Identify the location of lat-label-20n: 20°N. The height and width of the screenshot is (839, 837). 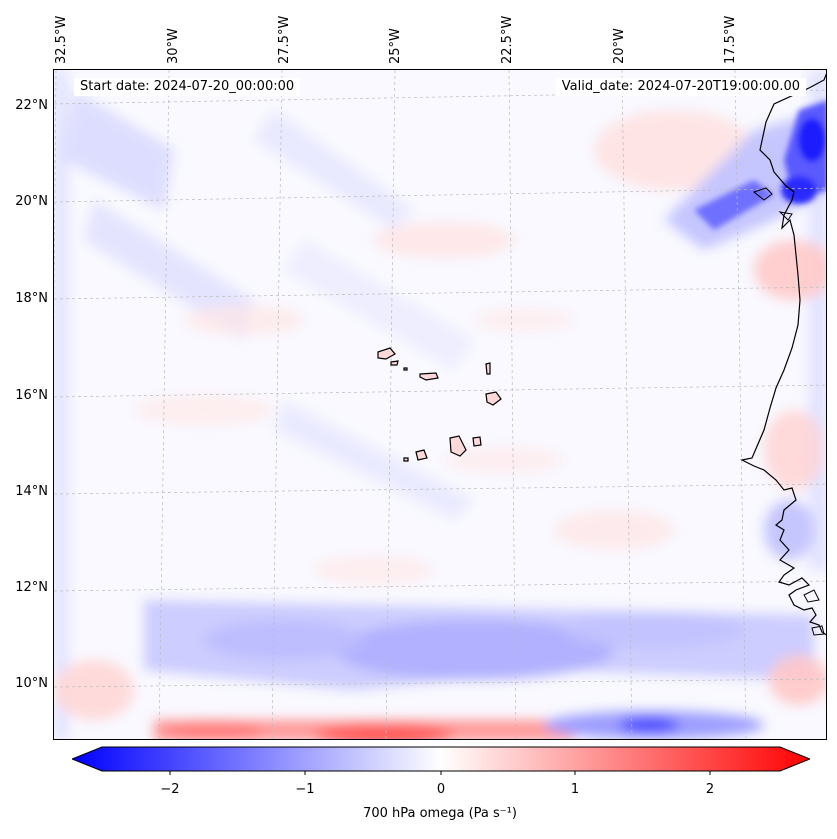
(31, 201).